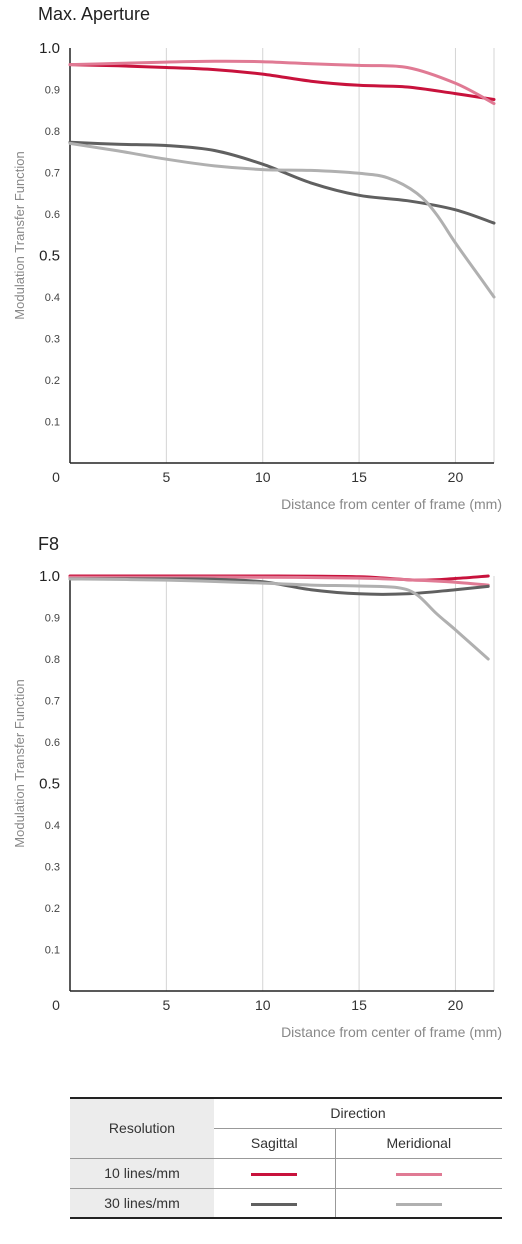 This screenshot has width=522, height=1244. I want to click on legend-row-label: 30 lines/mm, so click(142, 1203).